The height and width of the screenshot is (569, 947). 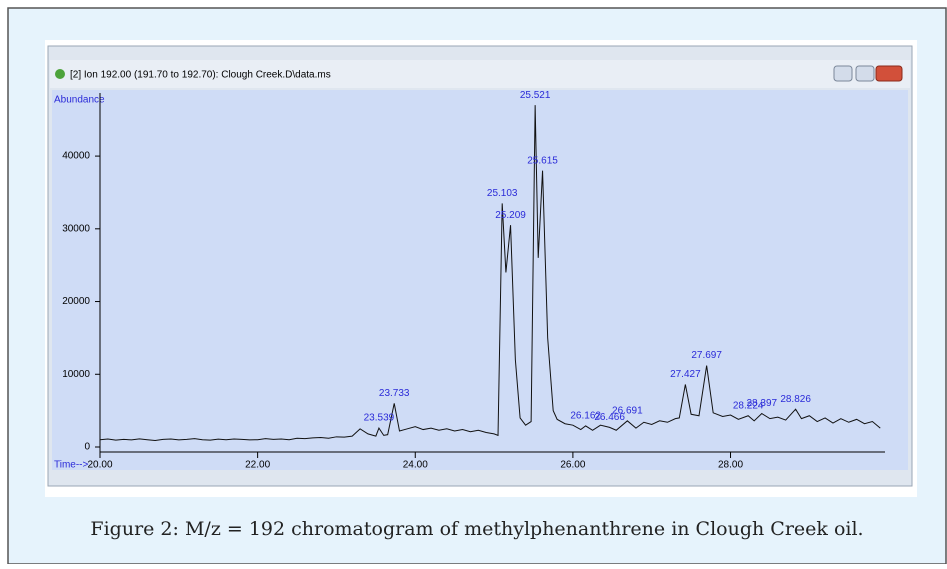 What do you see at coordinates (795, 399) in the screenshot?
I see `peak-label: 28.826` at bounding box center [795, 399].